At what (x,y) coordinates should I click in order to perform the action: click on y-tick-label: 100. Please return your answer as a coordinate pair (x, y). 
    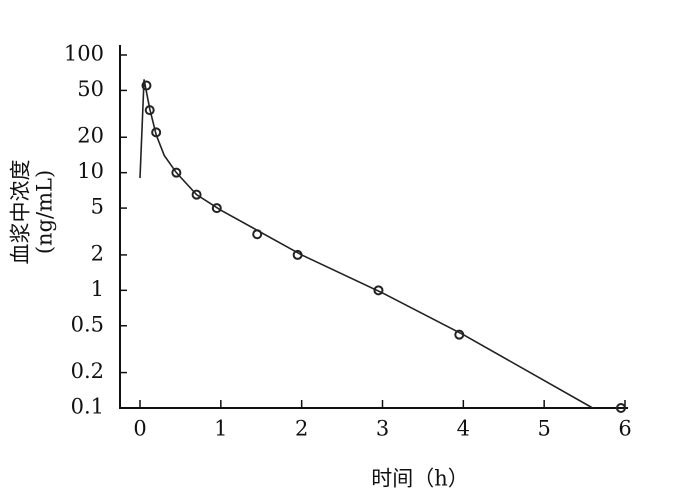
    Looking at the image, I should click on (84, 54).